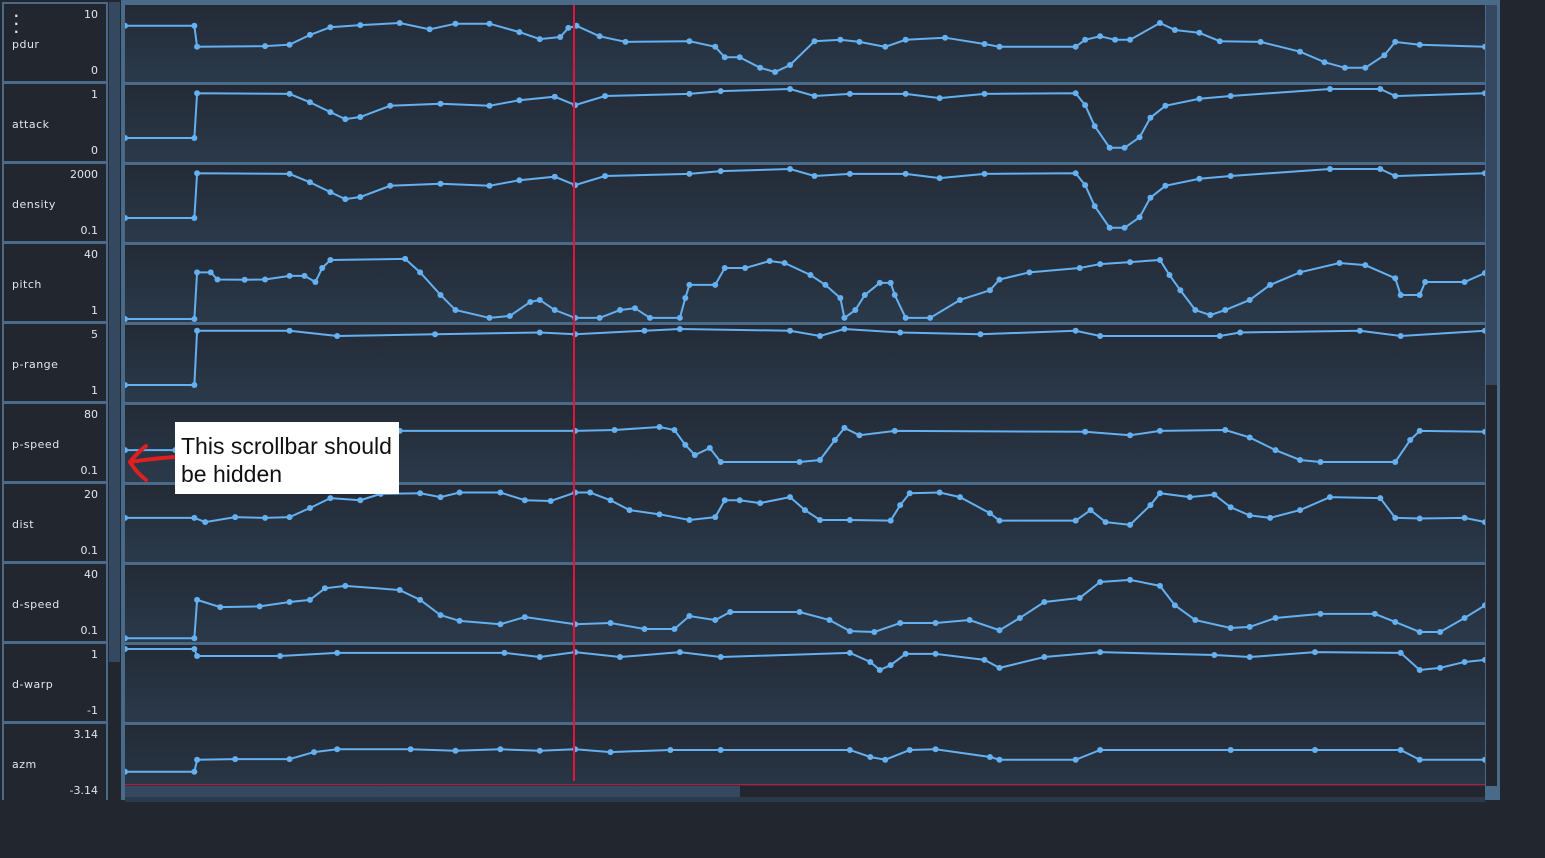 This screenshot has width=1545, height=858. What do you see at coordinates (573, 393) in the screenshot?
I see `playhead` at bounding box center [573, 393].